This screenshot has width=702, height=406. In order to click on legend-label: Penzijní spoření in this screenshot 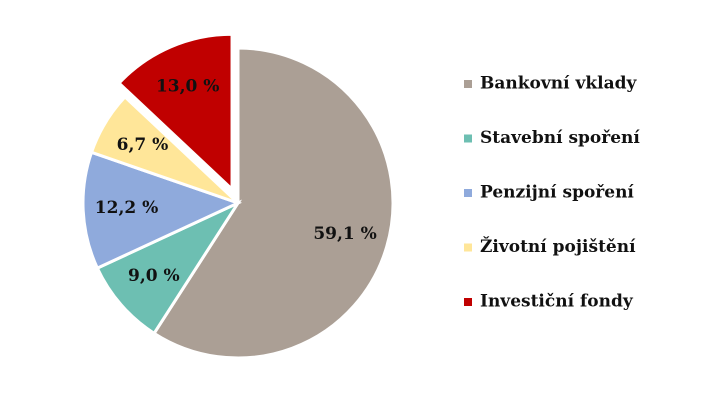, I will do `click(557, 193)`.